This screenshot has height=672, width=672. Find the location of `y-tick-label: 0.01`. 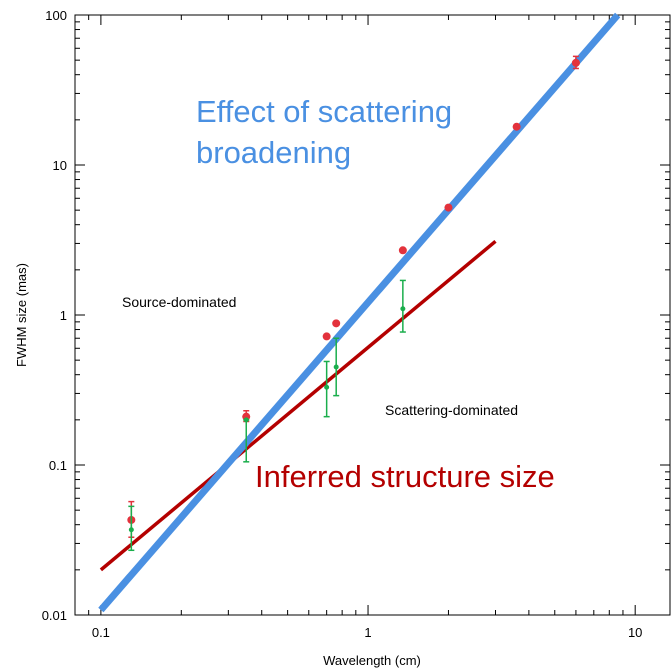

y-tick-label: 0.01 is located at coordinates (54, 615).